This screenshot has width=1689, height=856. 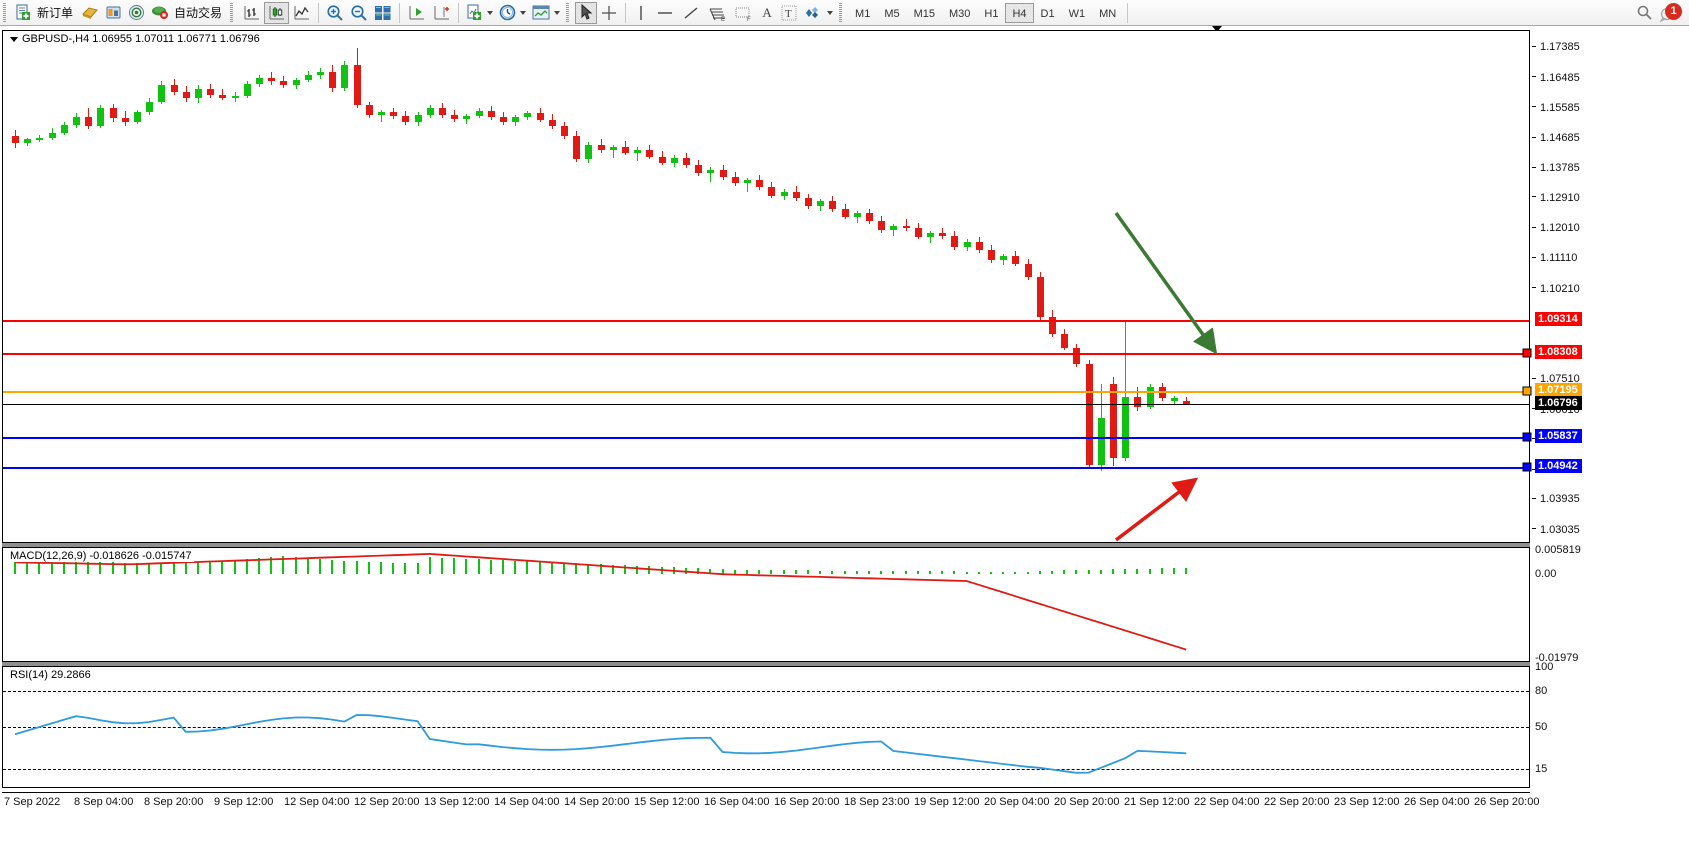 What do you see at coordinates (609, 13) in the screenshot?
I see `crosshair-button` at bounding box center [609, 13].